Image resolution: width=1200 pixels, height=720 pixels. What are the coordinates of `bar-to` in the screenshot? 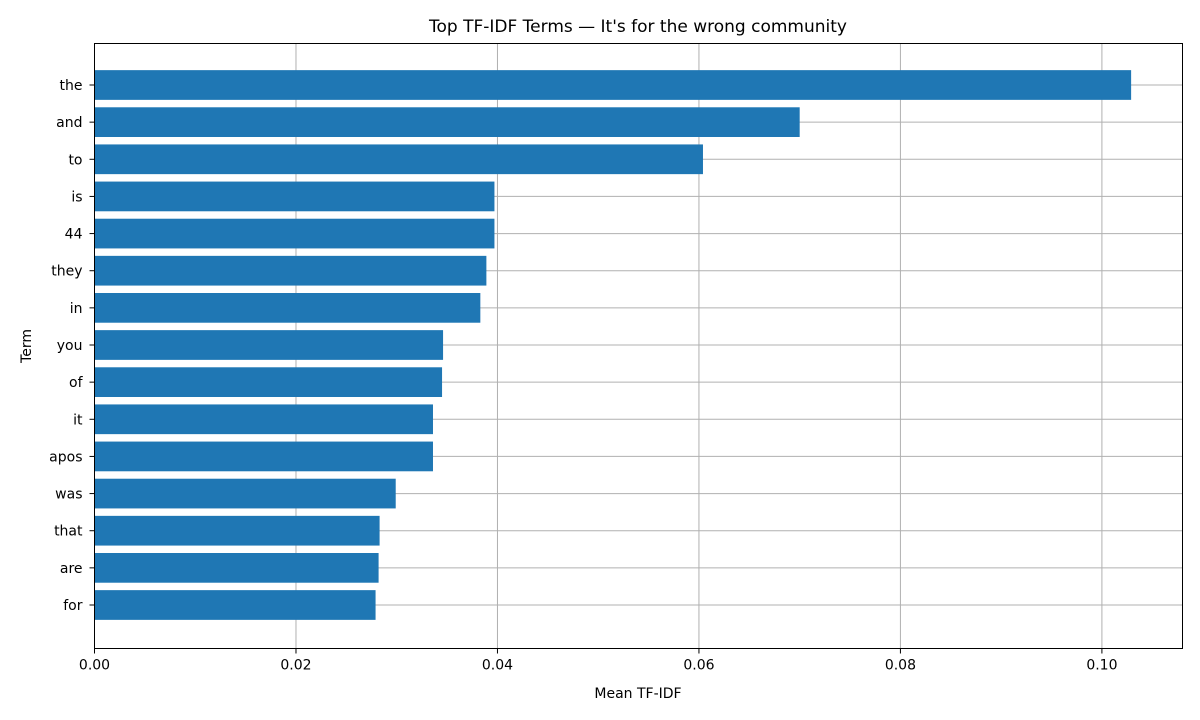 It's located at (398, 159).